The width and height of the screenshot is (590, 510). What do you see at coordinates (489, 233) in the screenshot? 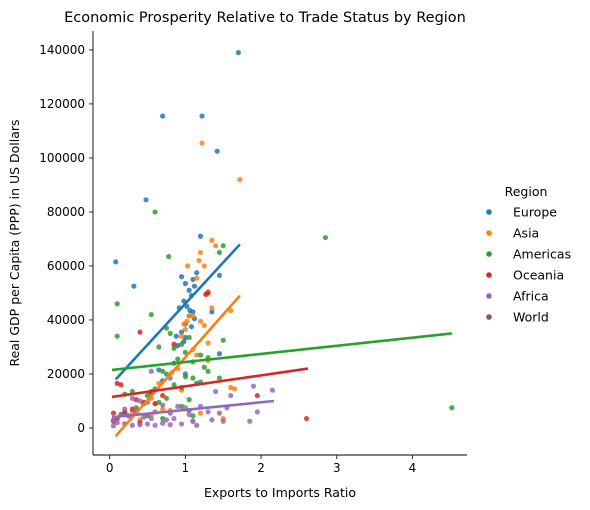
I see `legend-marker-asia` at bounding box center [489, 233].